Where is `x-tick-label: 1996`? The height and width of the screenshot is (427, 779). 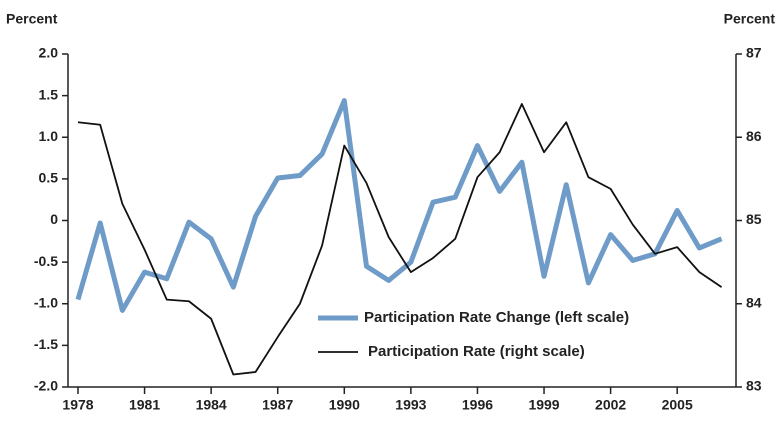 x-tick-label: 1996 is located at coordinates (477, 405).